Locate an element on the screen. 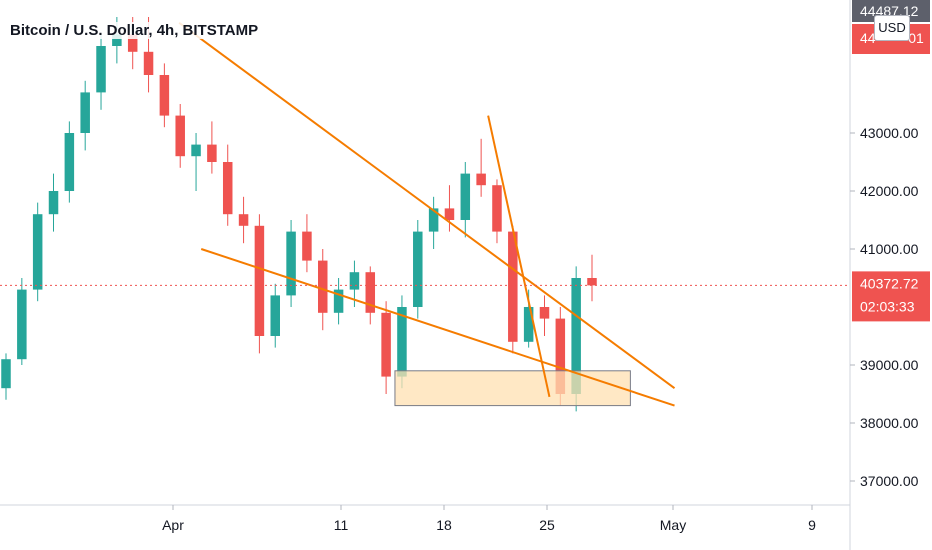 The image size is (932, 550). currency-button: USD is located at coordinates (892, 28).